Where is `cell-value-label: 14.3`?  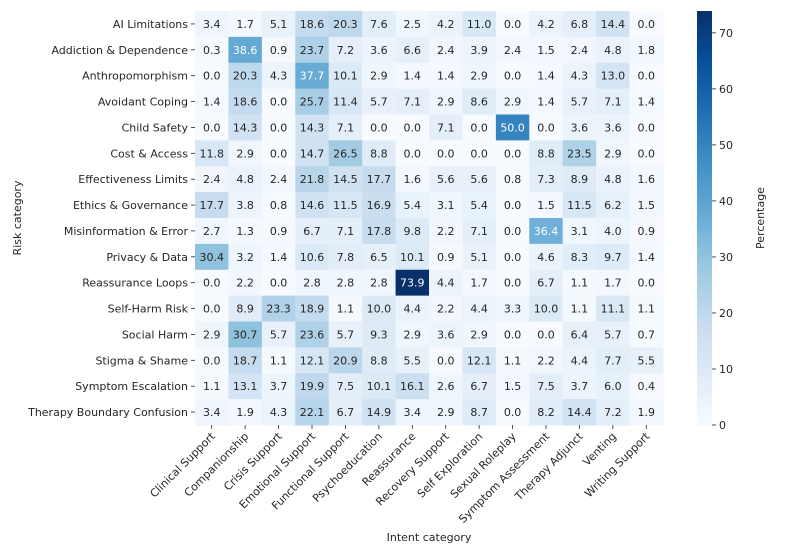 cell-value-label: 14.3 is located at coordinates (245, 127).